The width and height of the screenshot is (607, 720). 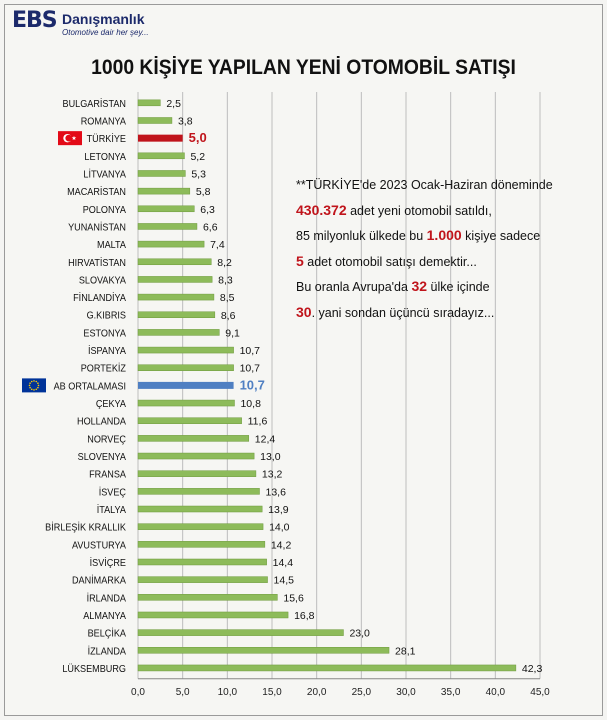 I want to click on value-label: 7,4, so click(x=217, y=245).